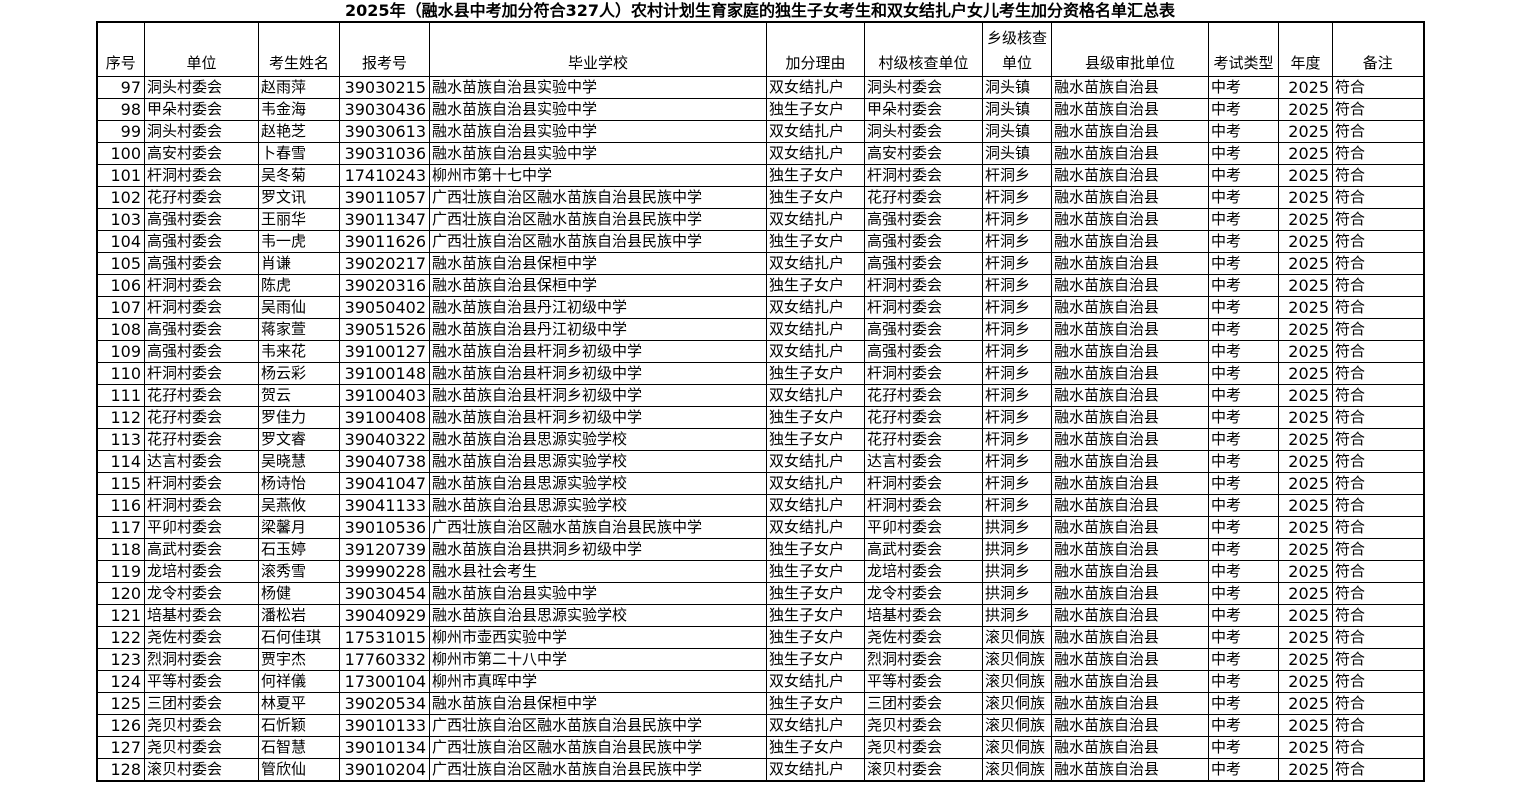 The image size is (1520, 792). Describe the element at coordinates (598, 505) in the screenshot. I see `table-cell: 融水苗族自治县思源实验学校` at that location.